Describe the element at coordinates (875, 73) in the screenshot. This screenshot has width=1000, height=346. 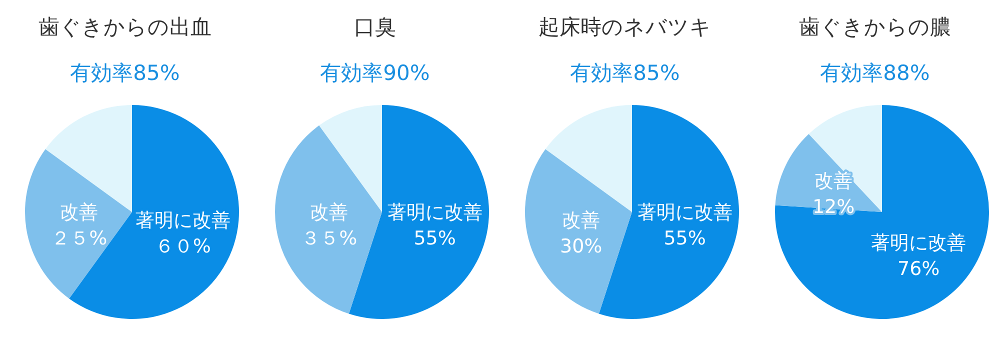
I see `chart-subtitle: 有効率88%` at that location.